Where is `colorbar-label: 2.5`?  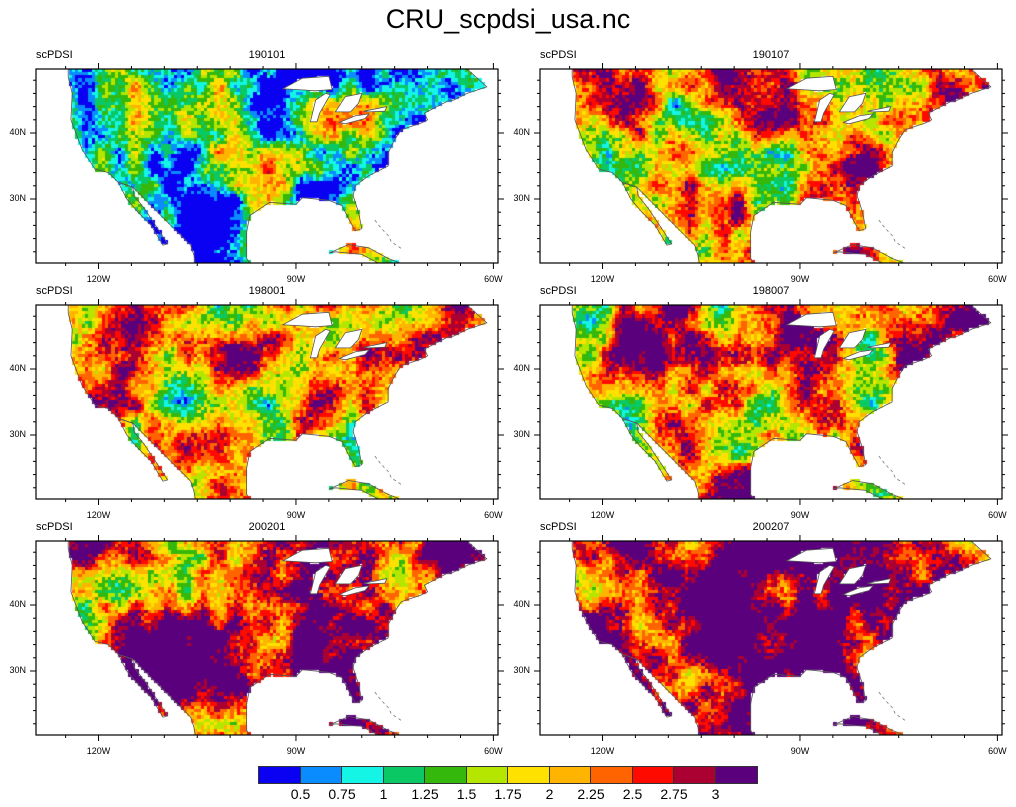 colorbar-label: 2.5 is located at coordinates (632, 794).